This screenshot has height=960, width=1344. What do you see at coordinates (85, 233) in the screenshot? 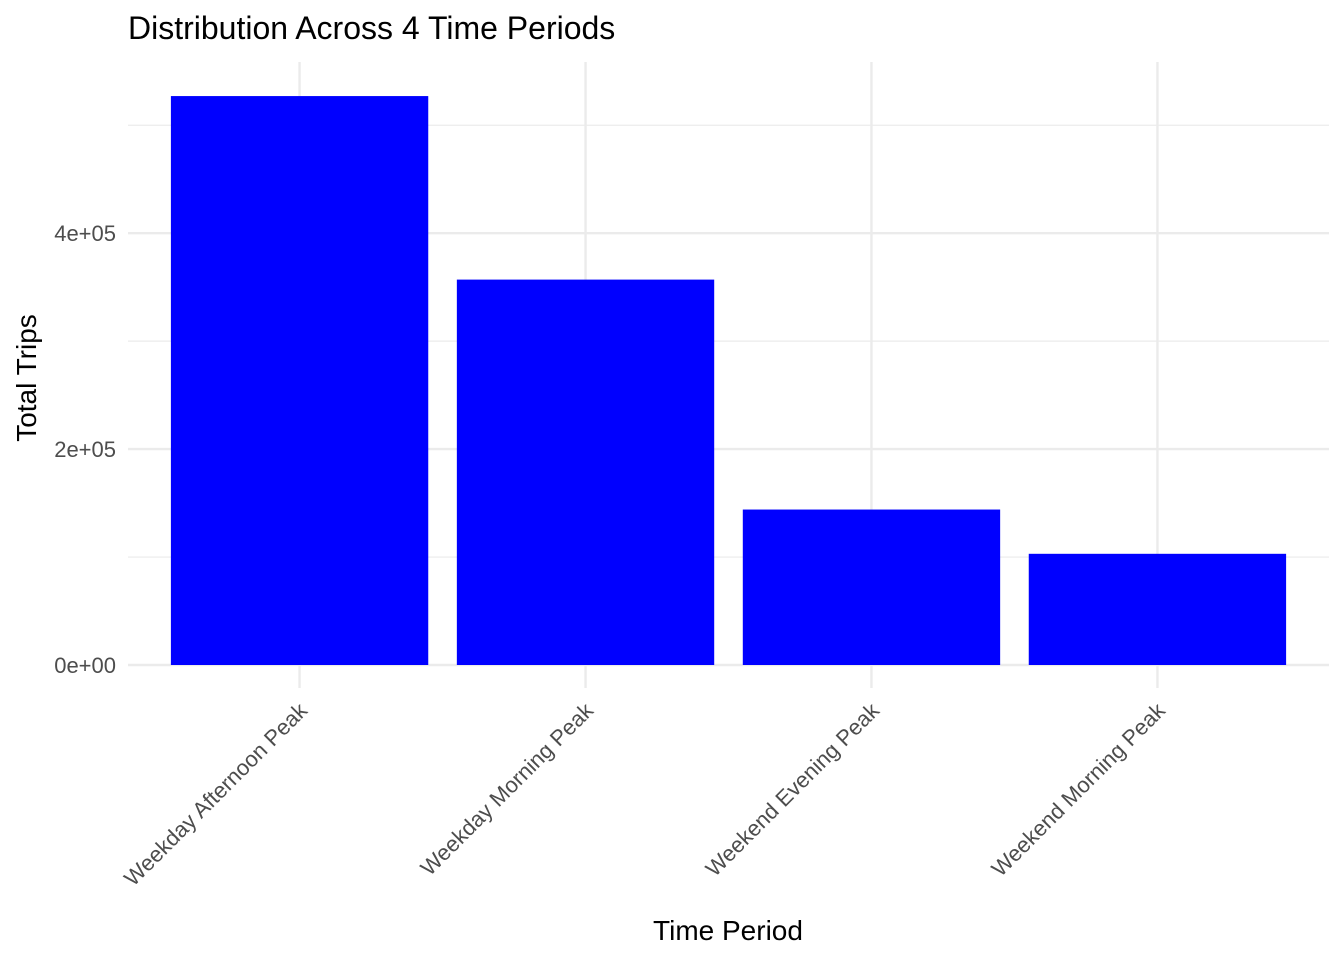
I see `y-tick-label: 4e+05` at bounding box center [85, 233].